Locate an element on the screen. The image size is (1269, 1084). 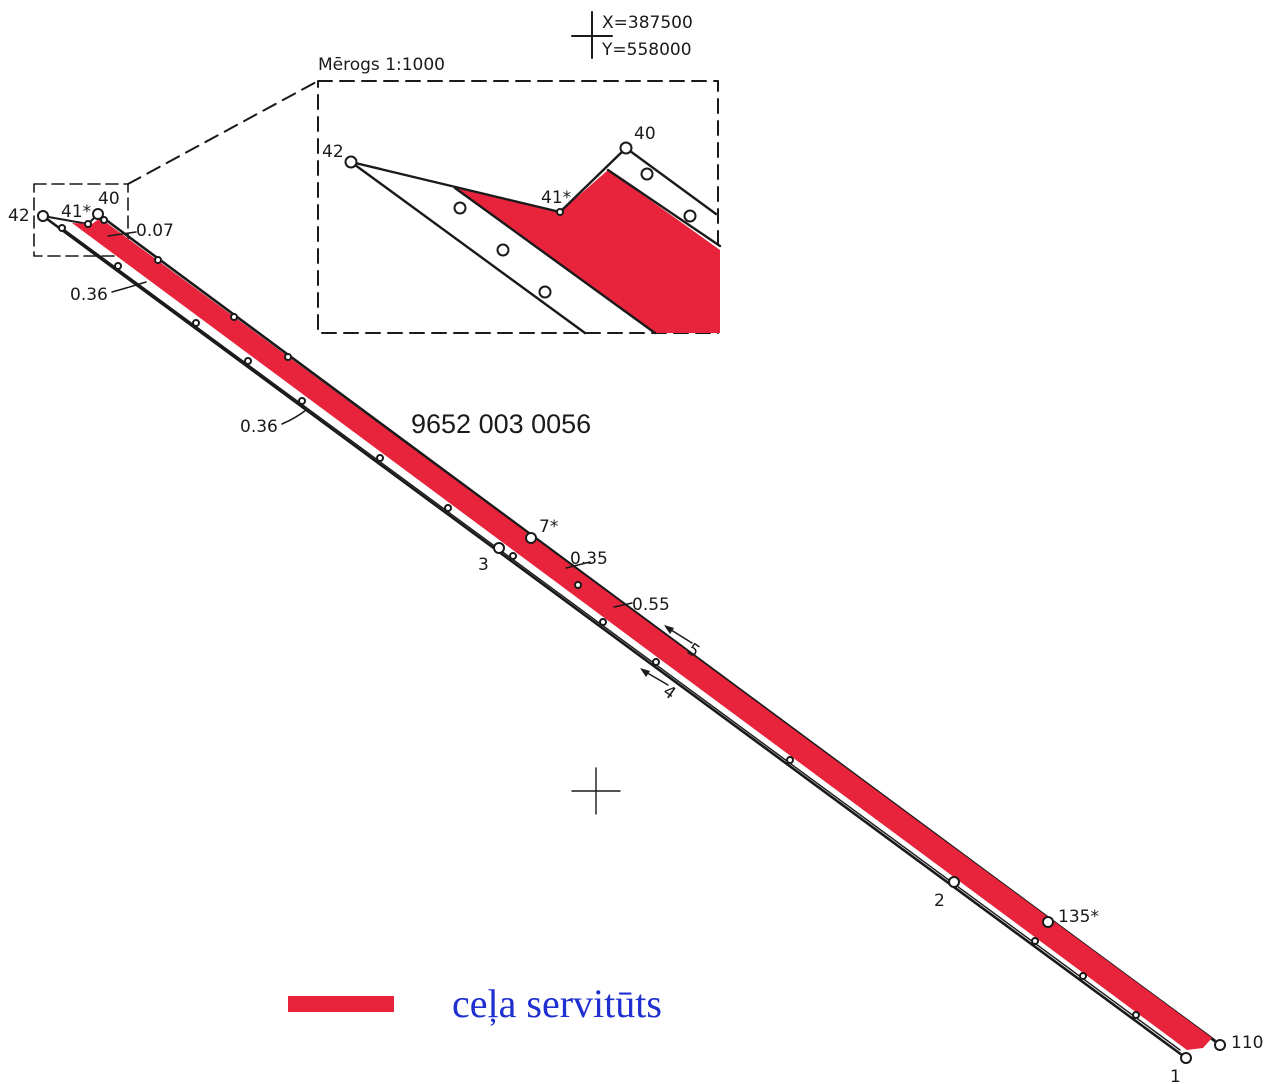
width-label-0-36-lower: 0.36 is located at coordinates (259, 427).